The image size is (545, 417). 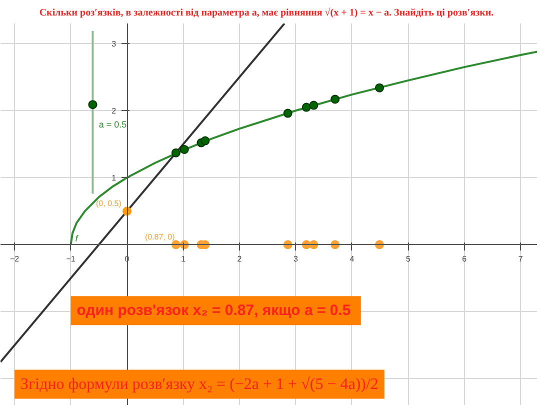 I want to click on annotation: a = 0.5, so click(x=112, y=124).